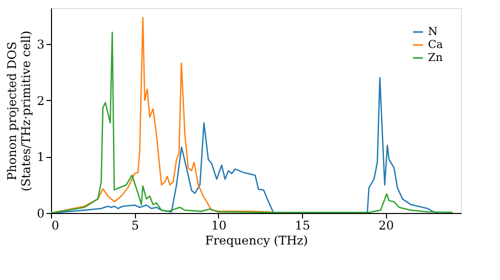  What do you see at coordinates (40, 157) in the screenshot?
I see `y-tick-label: 1` at bounding box center [40, 157].